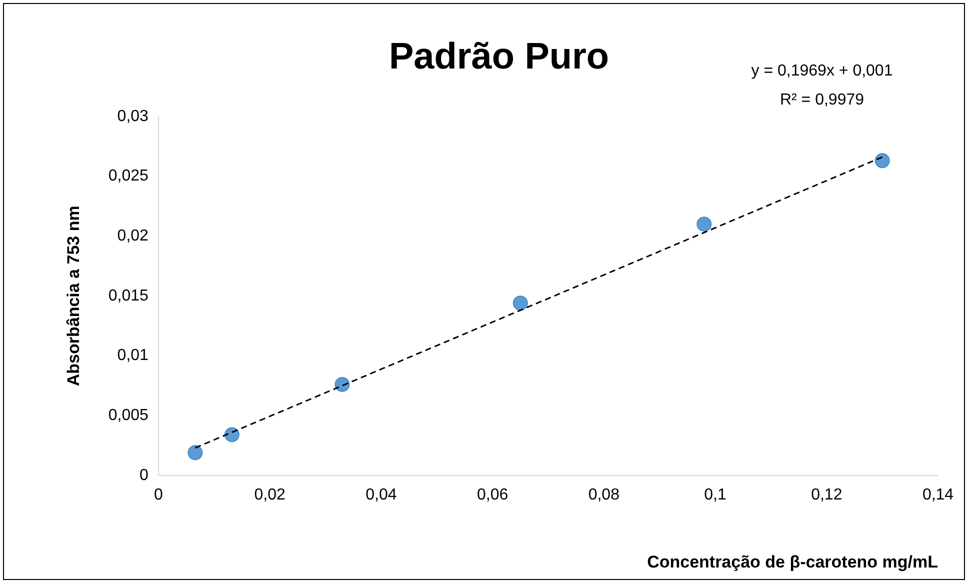 The height and width of the screenshot is (583, 968). Describe the element at coordinates (604, 495) in the screenshot. I see `x-tick-label: 0,08` at that location.